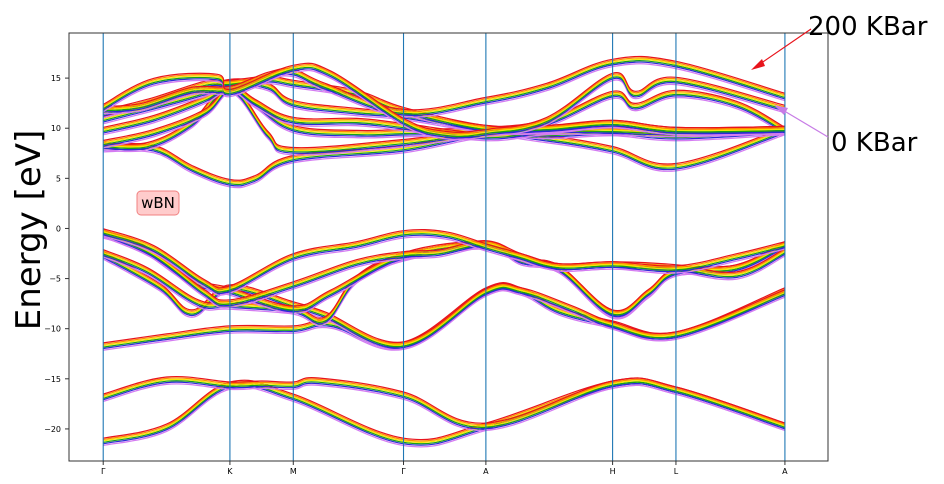 The width and height of the screenshot is (944, 484). I want to click on x-tick-label: L, so click(676, 471).